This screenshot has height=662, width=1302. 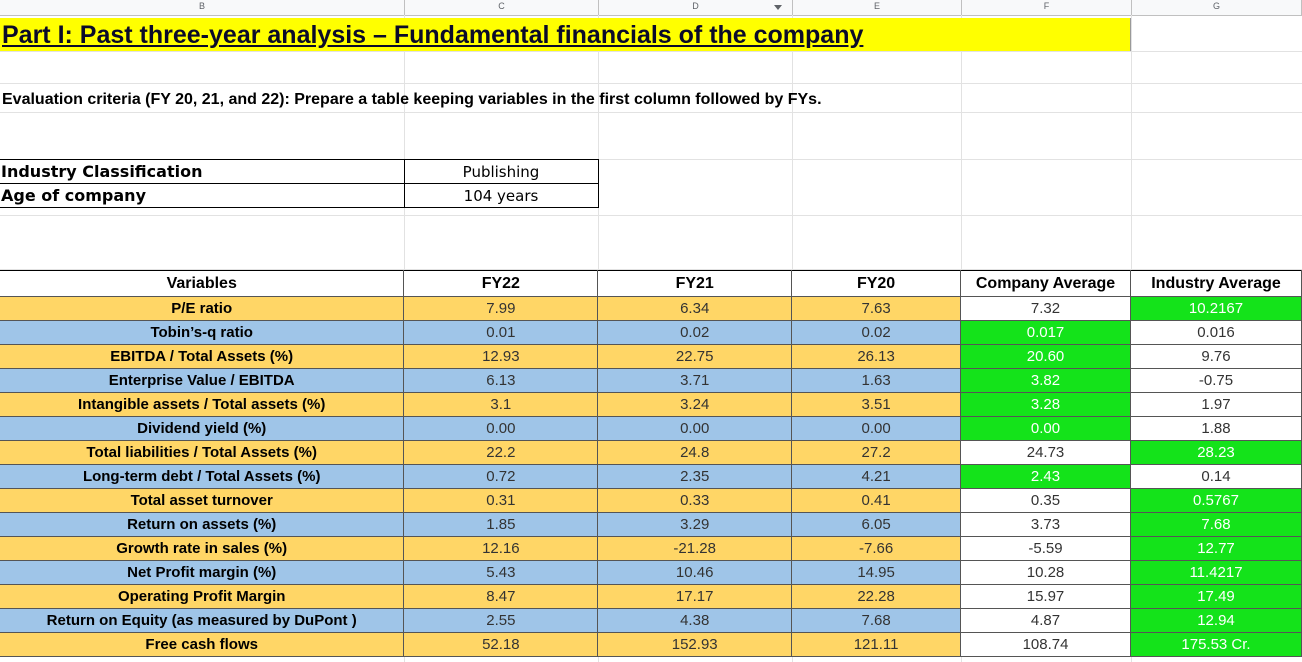 What do you see at coordinates (501, 308) in the screenshot?
I see `fy22-cell: 7.99` at bounding box center [501, 308].